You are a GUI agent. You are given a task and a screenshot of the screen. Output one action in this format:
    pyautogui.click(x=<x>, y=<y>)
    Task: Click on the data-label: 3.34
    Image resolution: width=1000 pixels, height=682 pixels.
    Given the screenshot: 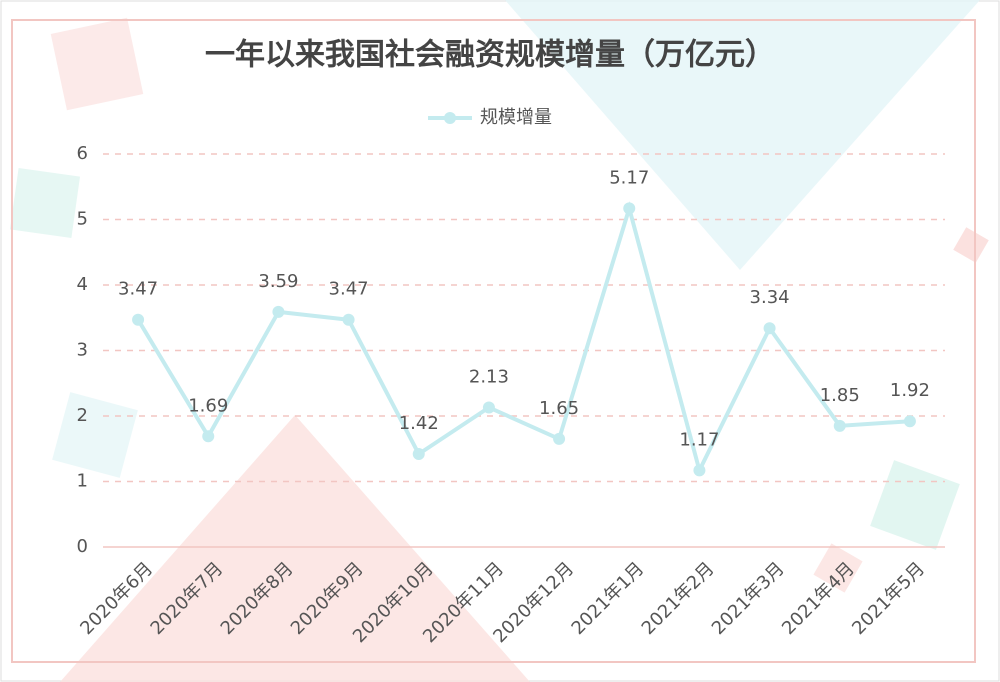 What is the action you would take?
    pyautogui.click(x=770, y=297)
    